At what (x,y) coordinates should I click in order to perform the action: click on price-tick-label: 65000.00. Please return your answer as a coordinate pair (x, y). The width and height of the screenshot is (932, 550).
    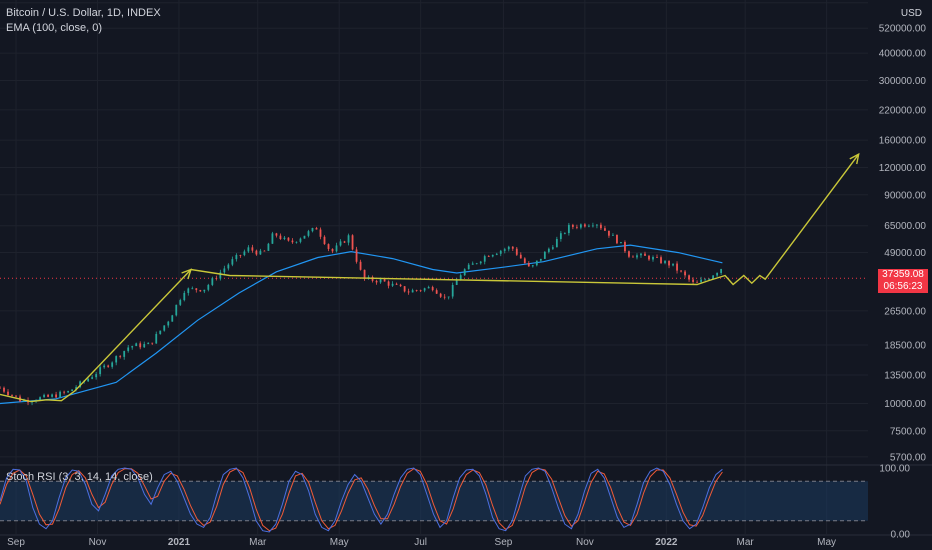
    Looking at the image, I should click on (905, 226).